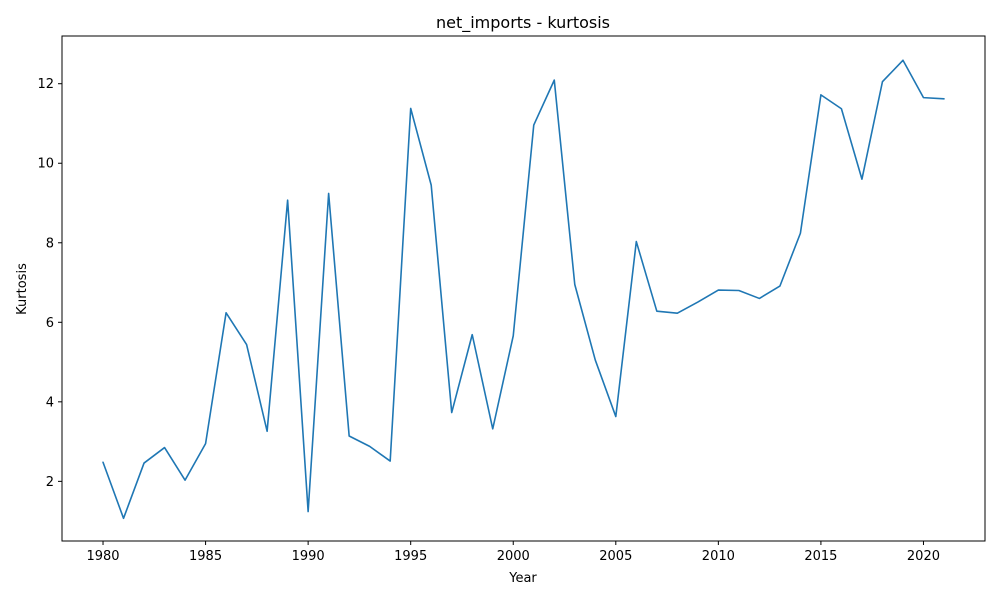 This screenshot has height=600, width=1000. Describe the element at coordinates (22, 289) in the screenshot. I see `y-axis-label: Kurtosis` at that location.